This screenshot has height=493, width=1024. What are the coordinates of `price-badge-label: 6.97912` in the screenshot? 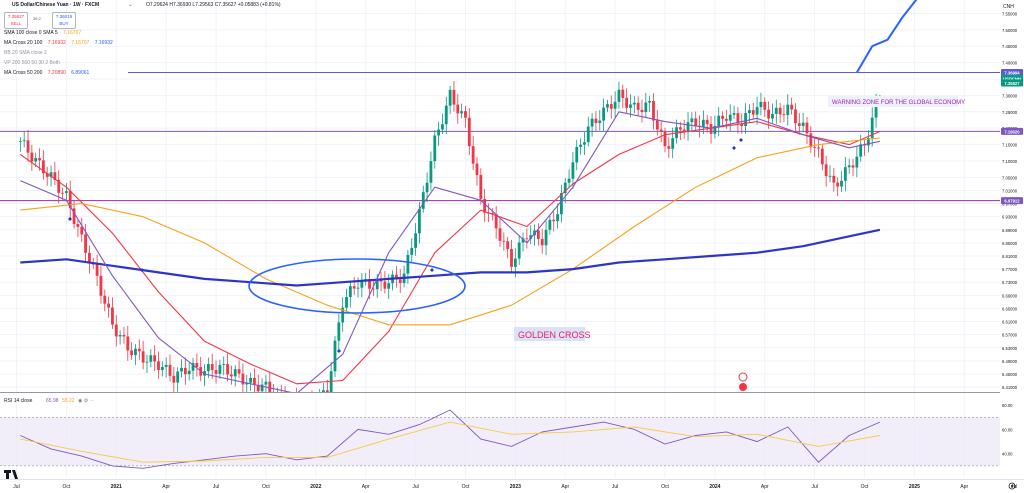 It's located at (1012, 201).